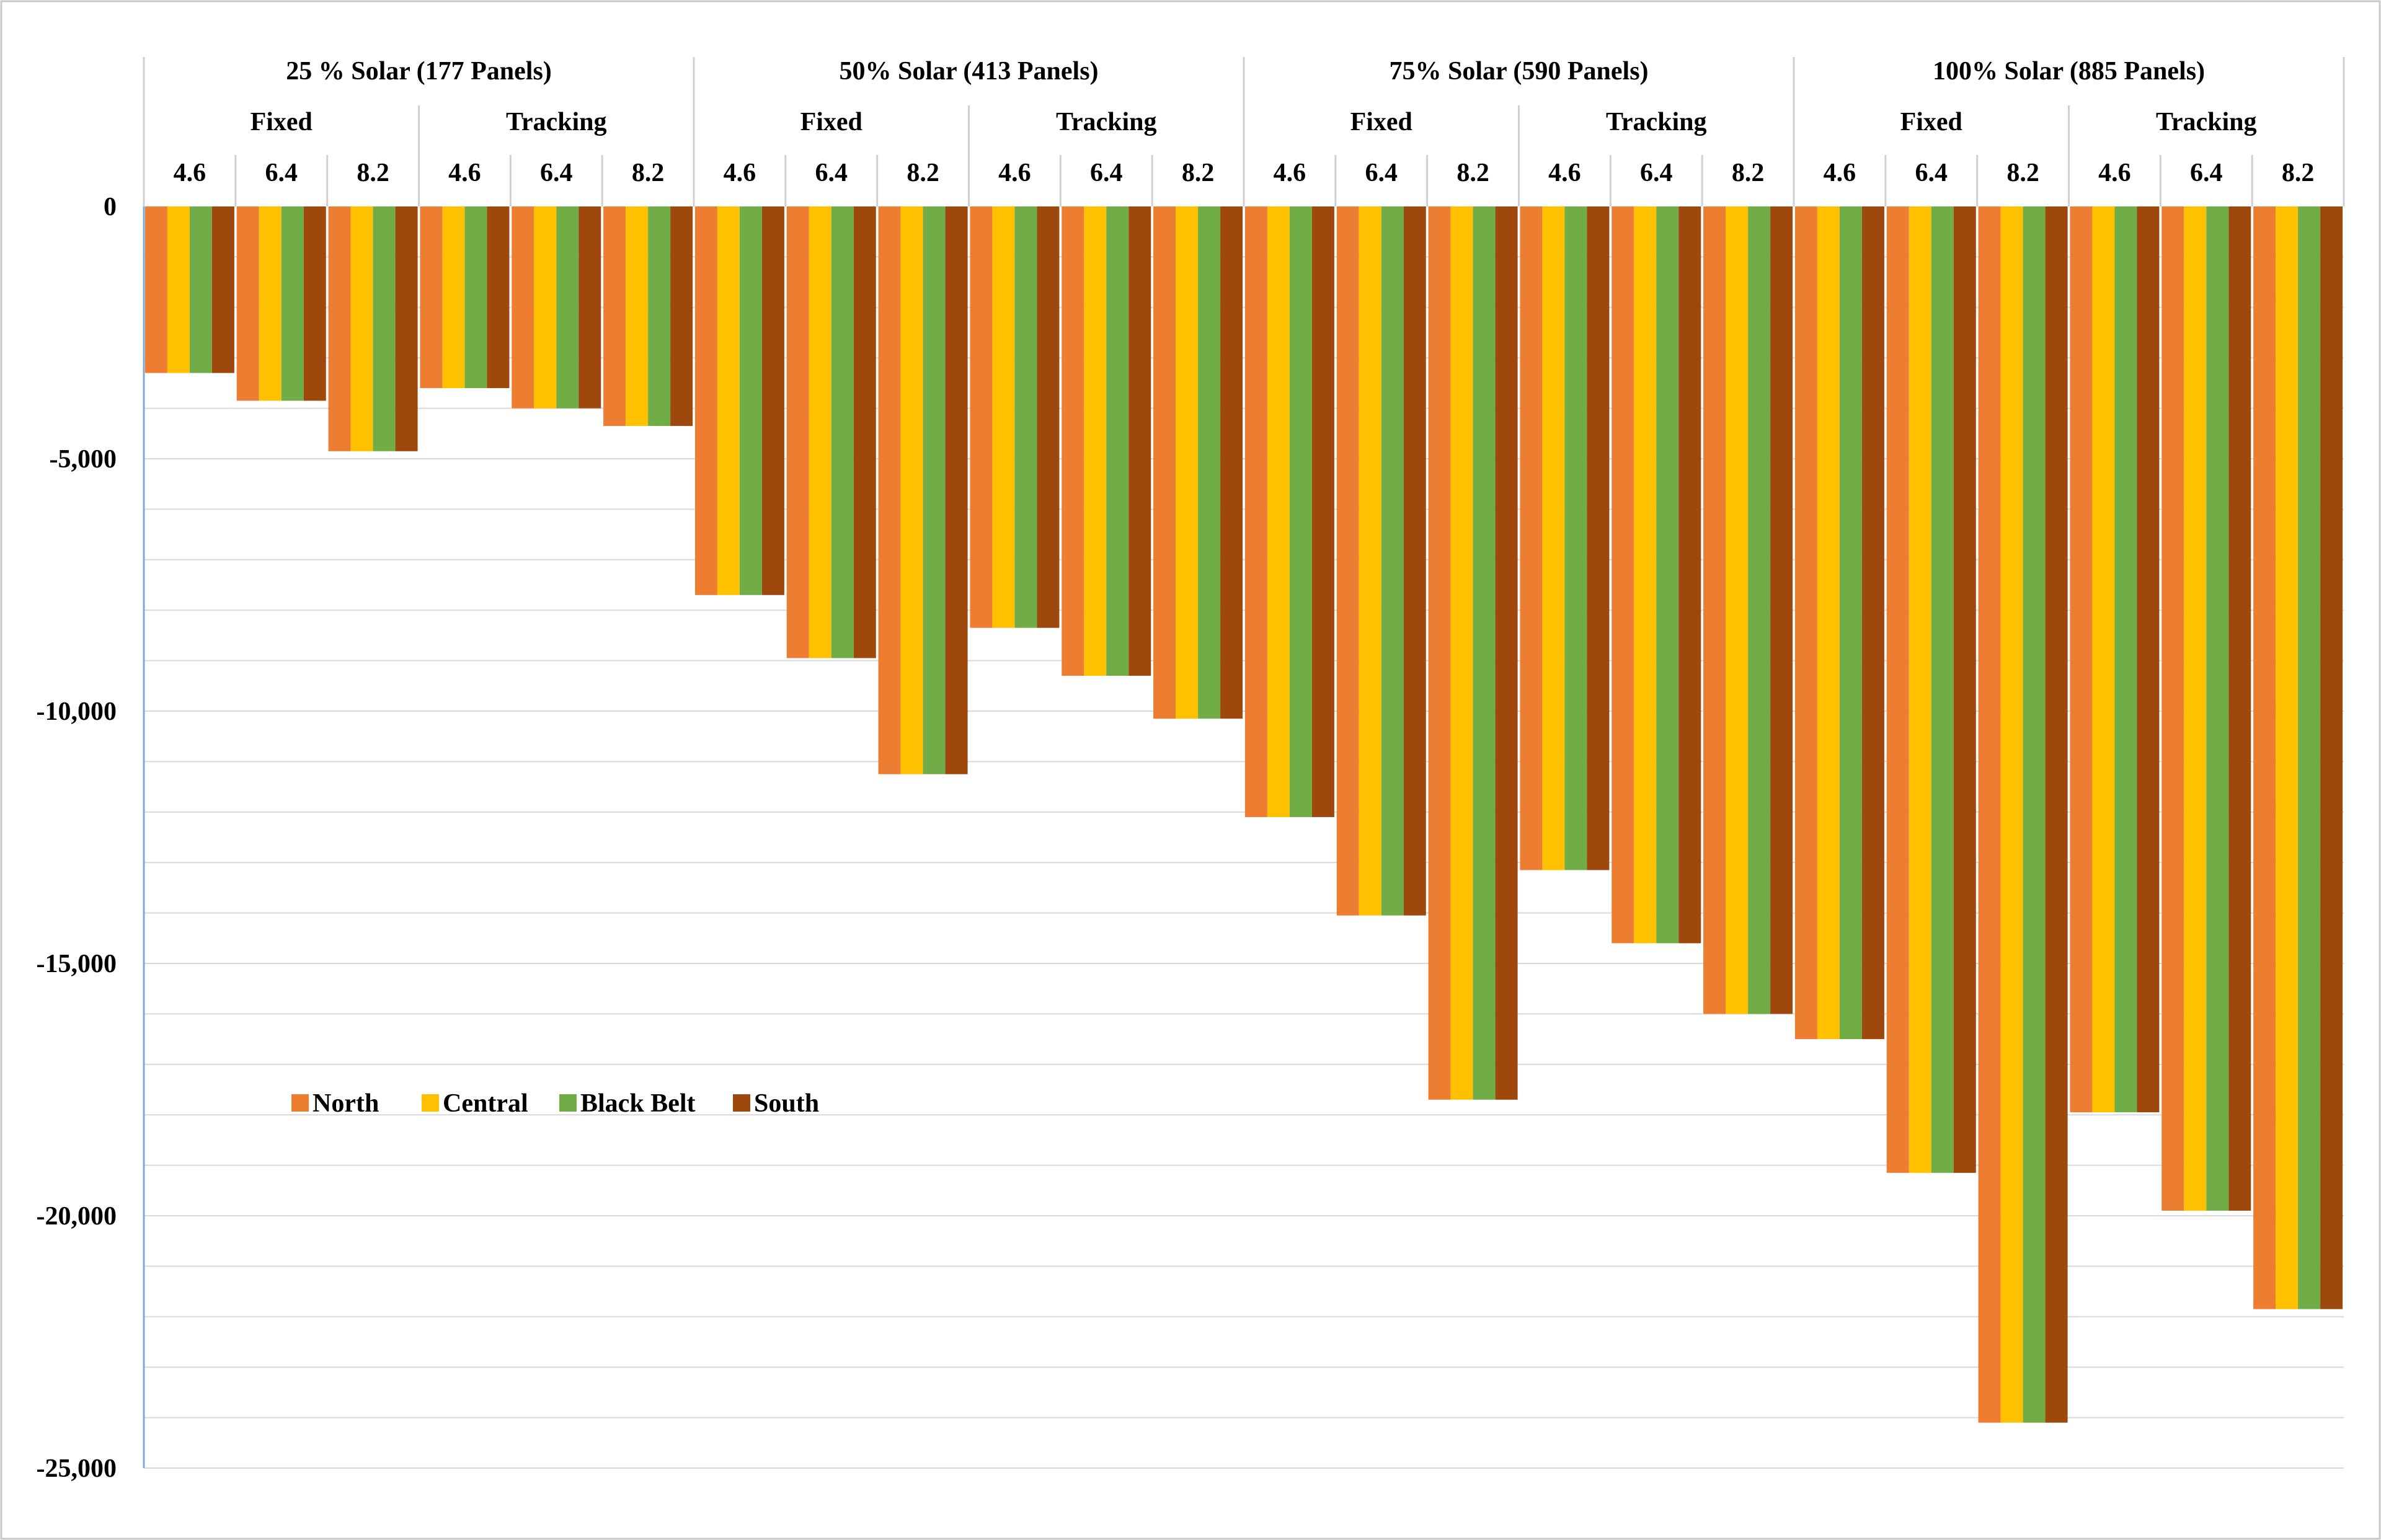  I want to click on y-tick-label: 0, so click(110, 207).